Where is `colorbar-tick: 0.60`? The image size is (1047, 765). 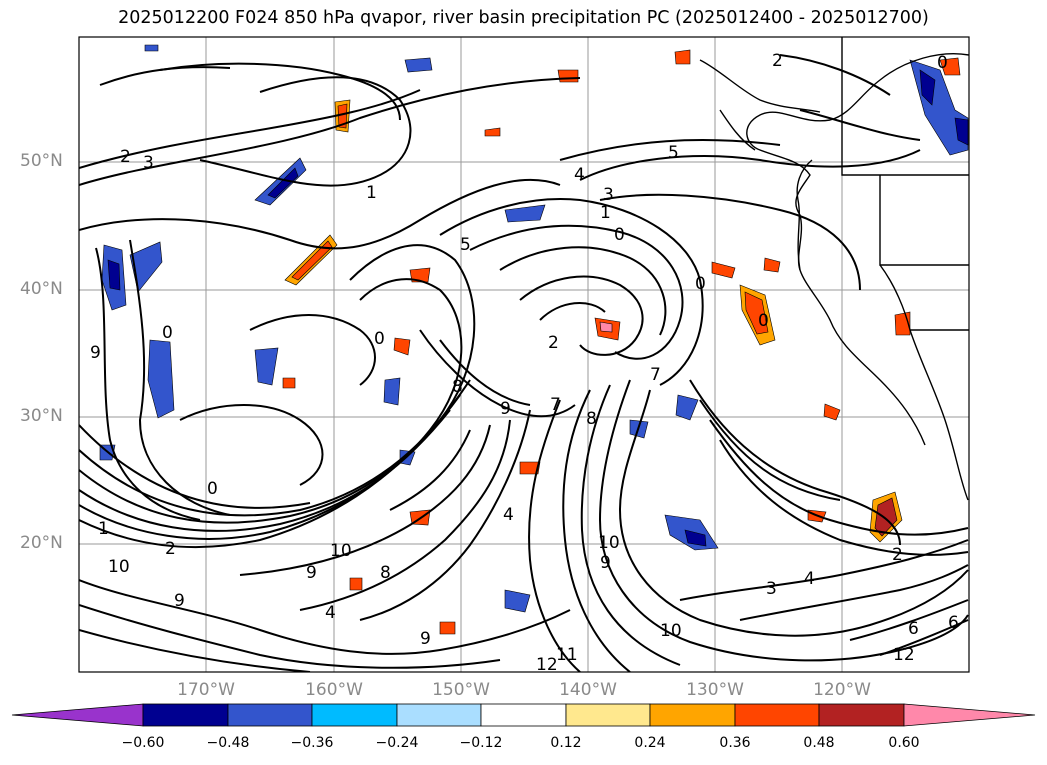 colorbar-tick: 0.60 is located at coordinates (904, 743).